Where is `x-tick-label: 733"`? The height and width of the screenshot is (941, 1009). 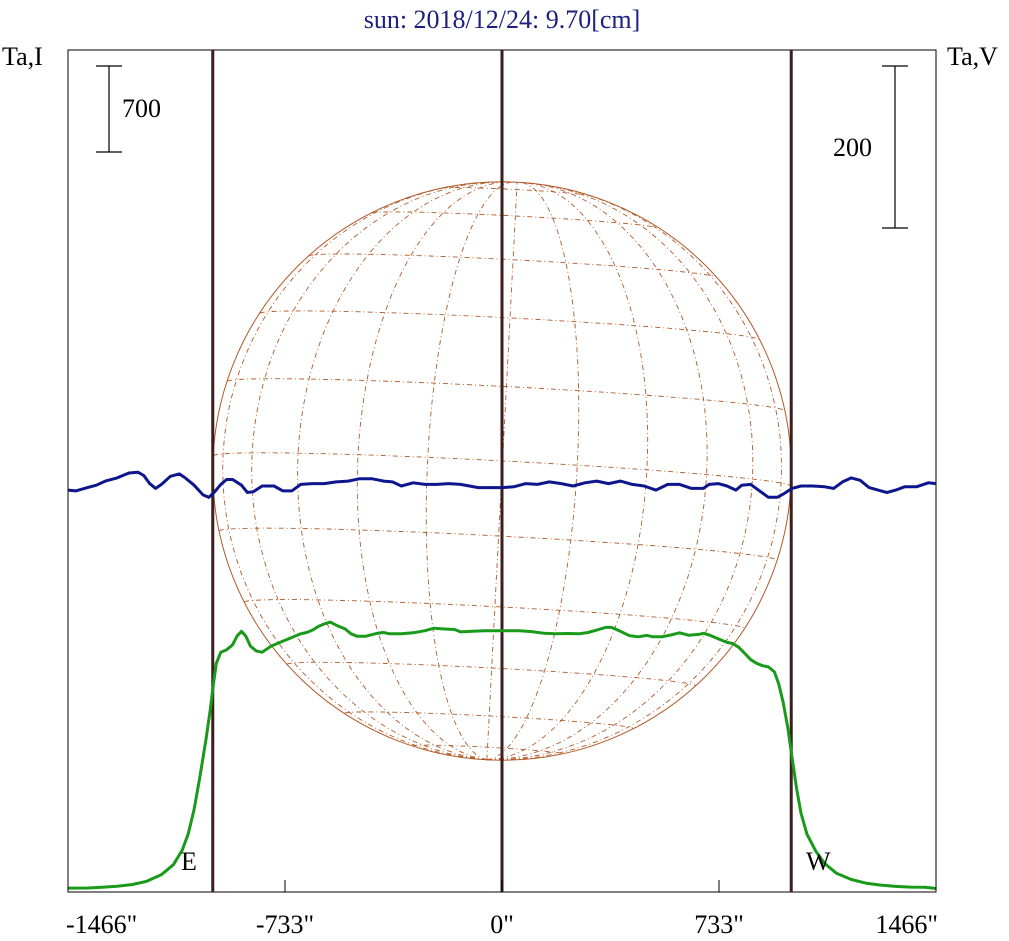
x-tick-label: 733" is located at coordinates (719, 924).